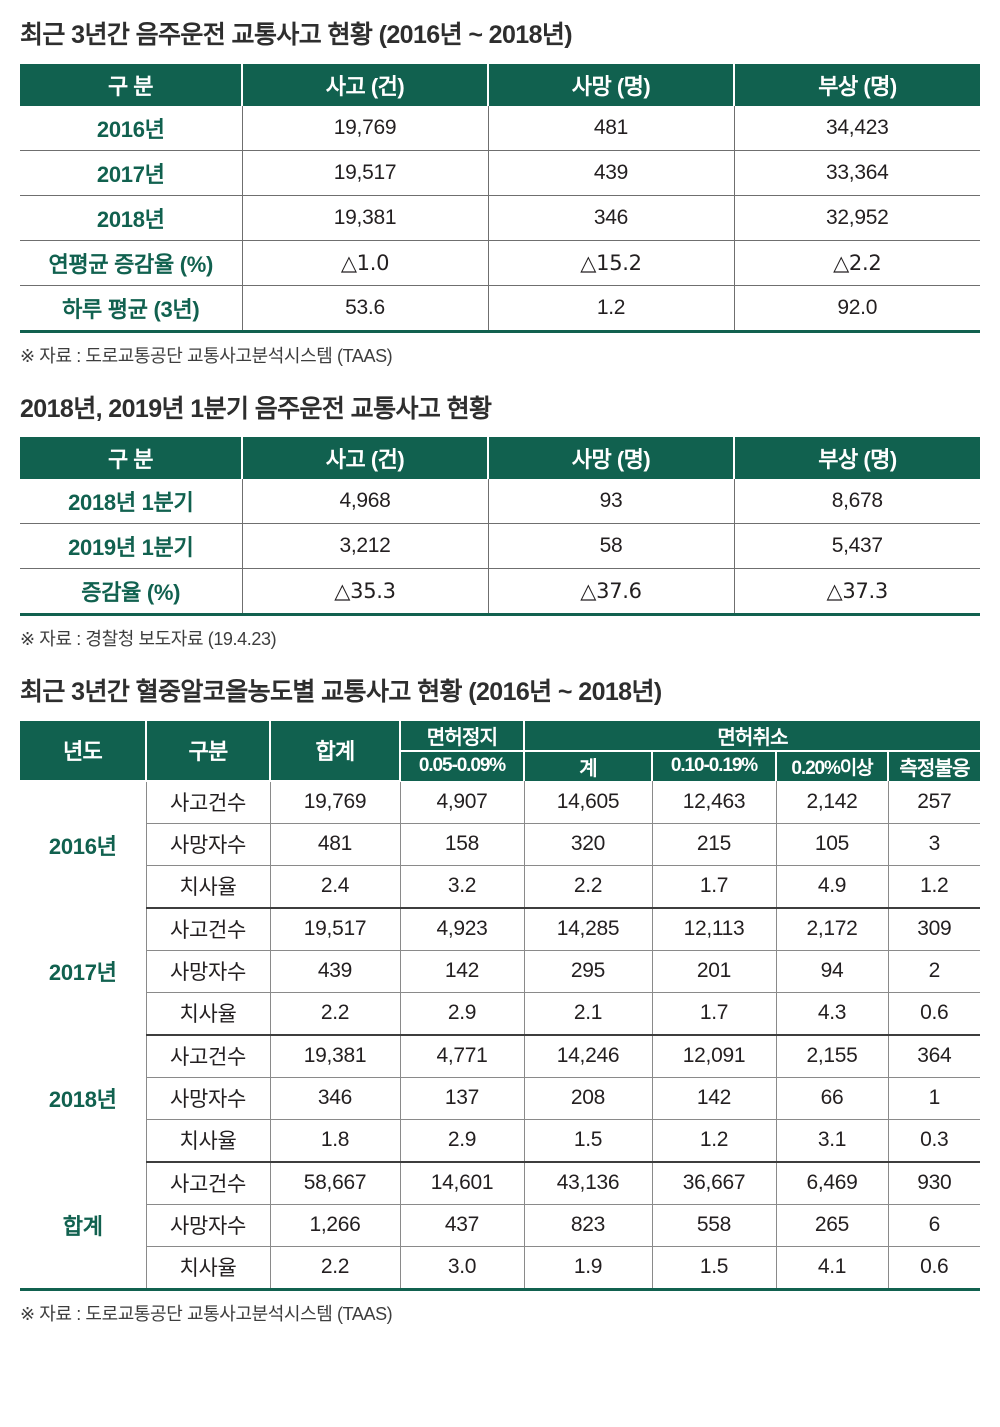  Describe the element at coordinates (588, 1141) in the screenshot. I see `table3-cell-revocation-total: 1.5` at that location.